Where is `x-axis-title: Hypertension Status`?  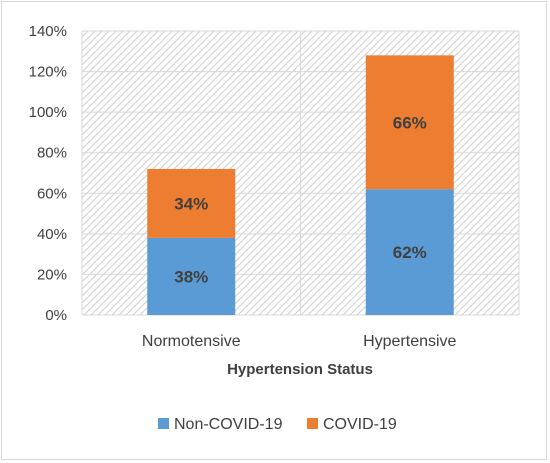 x-axis-title: Hypertension Status is located at coordinates (300, 369).